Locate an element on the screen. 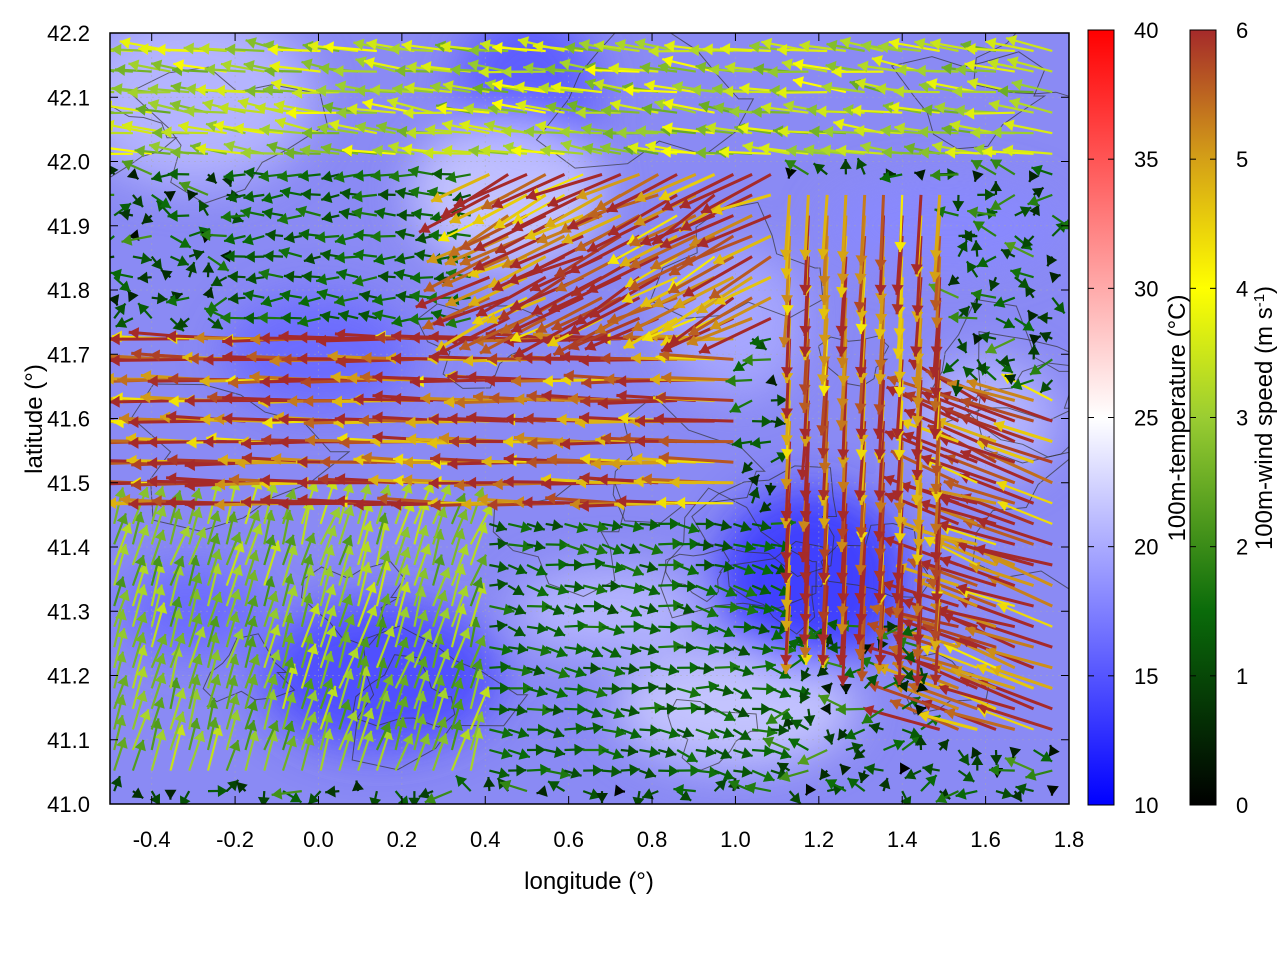  colorbar-tick-label: 30 is located at coordinates (1146, 288).